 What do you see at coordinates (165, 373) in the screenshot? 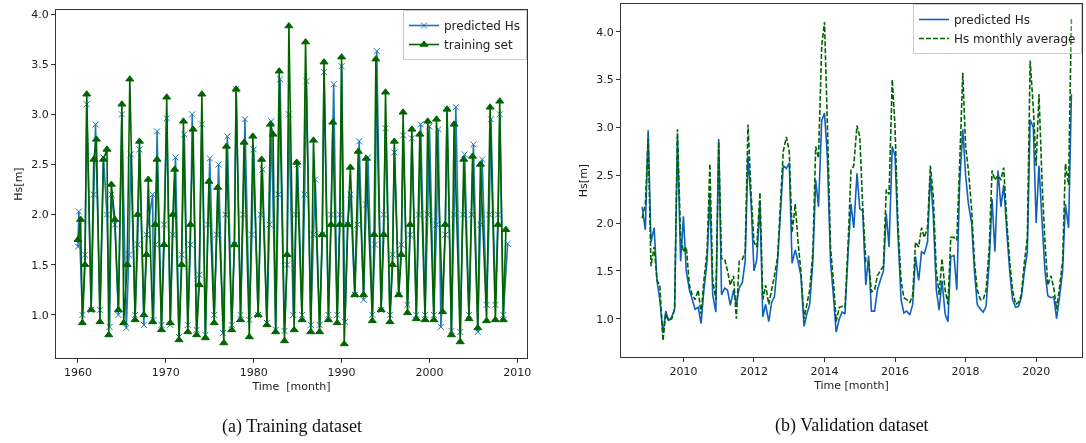
I see `x-tick-label: 1970` at bounding box center [165, 373].